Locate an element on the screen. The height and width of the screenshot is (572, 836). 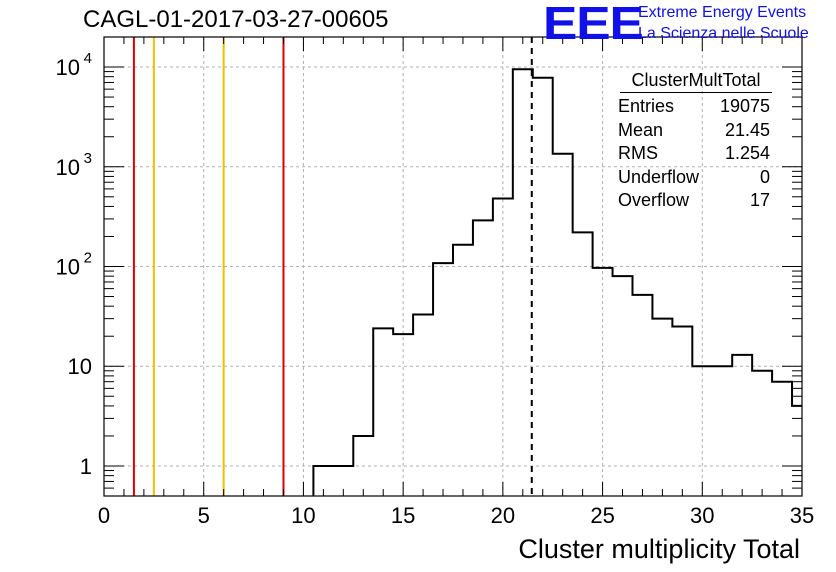
stats-value: 17 is located at coordinates (759, 200).